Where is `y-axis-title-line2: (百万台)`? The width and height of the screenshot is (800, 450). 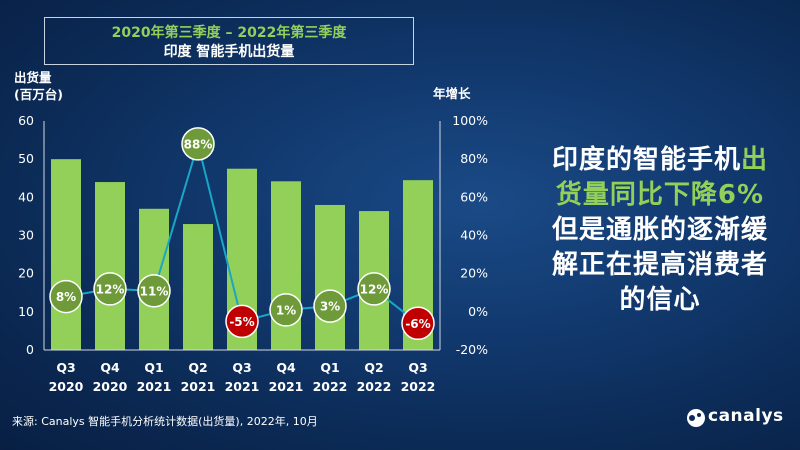
y-axis-title-line2: (百万台) is located at coordinates (38, 94).